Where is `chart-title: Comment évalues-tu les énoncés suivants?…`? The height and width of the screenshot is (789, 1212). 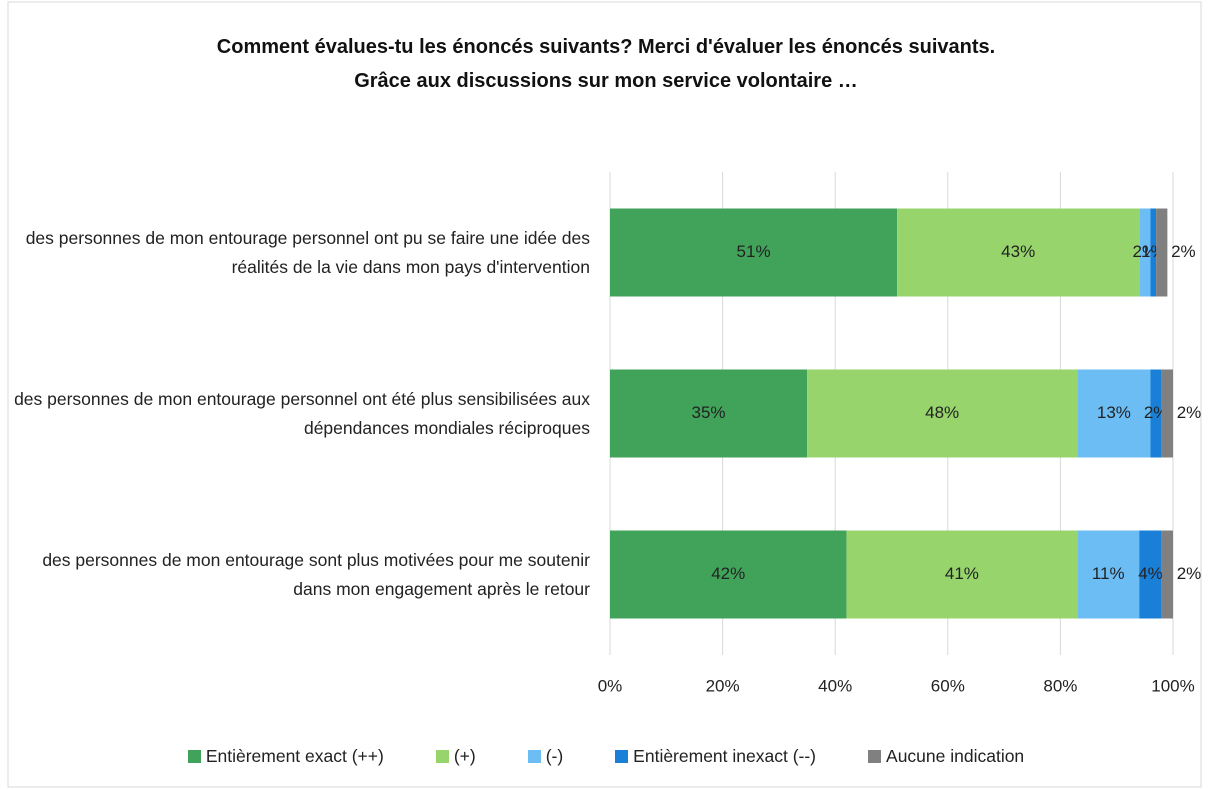 chart-title: Comment évalues-tu les énoncés suivants?… is located at coordinates (606, 64).